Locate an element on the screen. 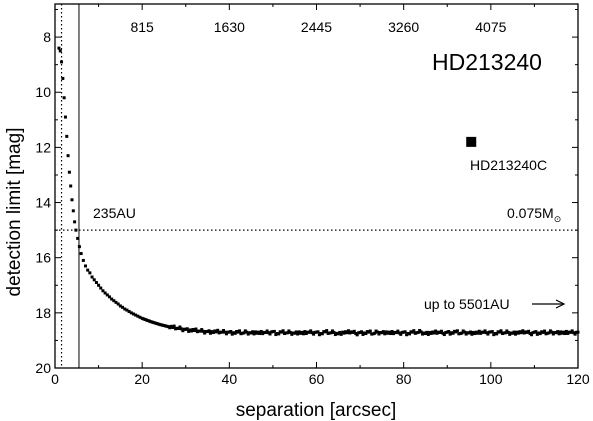 This screenshot has height=421, width=593. x-tick-labels: 0 20 40 60 80 100 120 is located at coordinates (320, 379).